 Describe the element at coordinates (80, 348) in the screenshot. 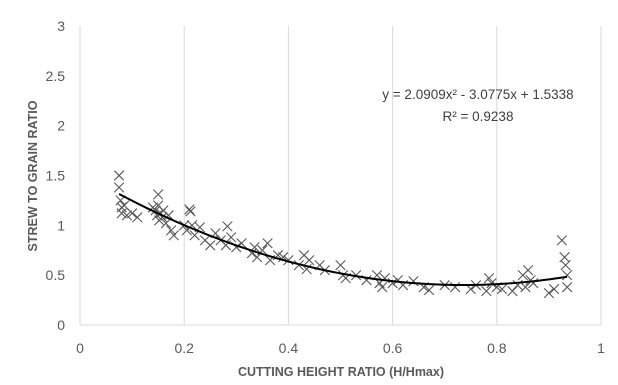

I see `x-tick-label: 0` at that location.